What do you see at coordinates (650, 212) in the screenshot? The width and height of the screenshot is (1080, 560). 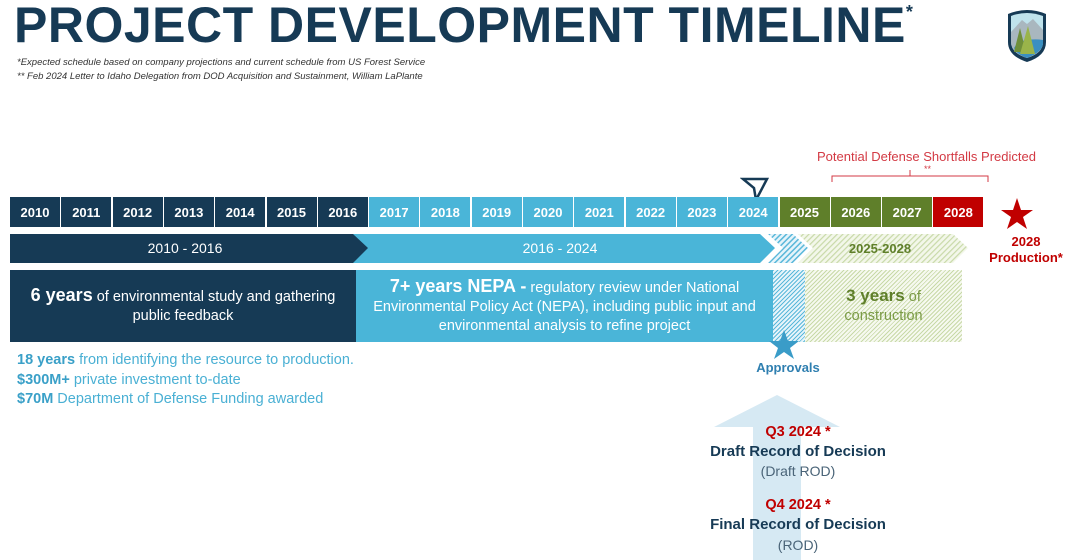 I see `year-cell-2022: 2022` at bounding box center [650, 212].